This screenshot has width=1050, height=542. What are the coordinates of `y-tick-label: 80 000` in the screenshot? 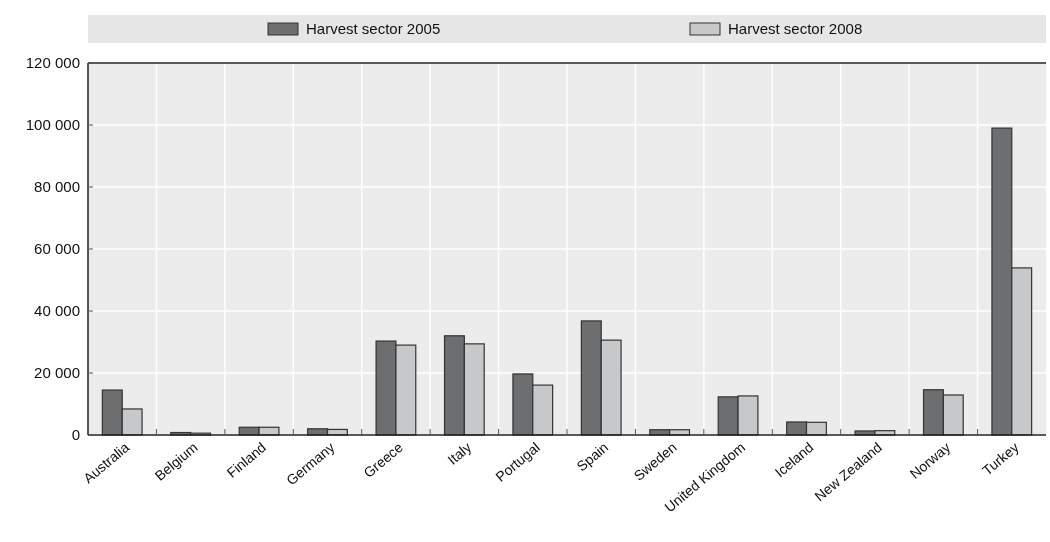 It's located at (57, 187).